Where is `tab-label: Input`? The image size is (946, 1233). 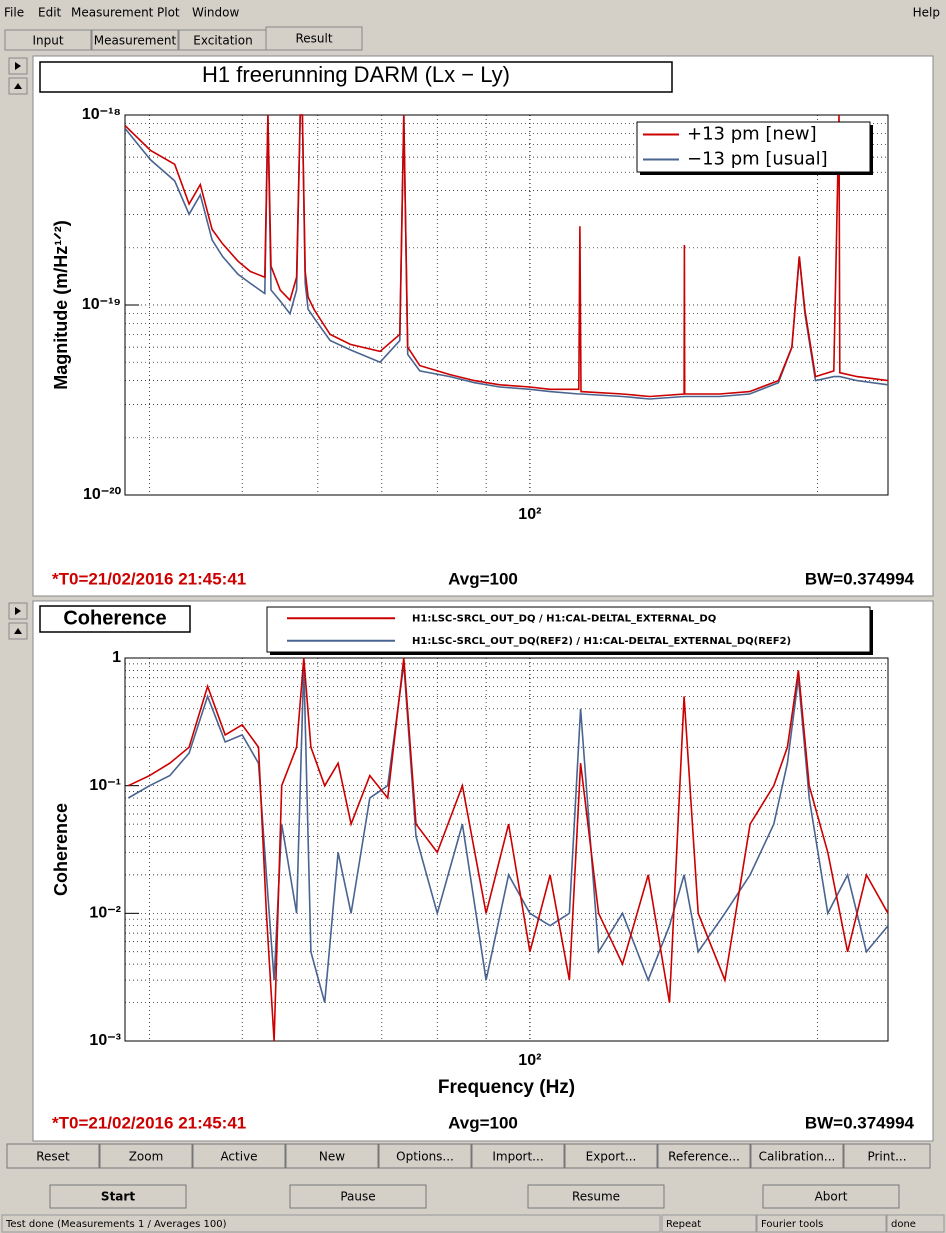
tab-label: Input is located at coordinates (47, 41).